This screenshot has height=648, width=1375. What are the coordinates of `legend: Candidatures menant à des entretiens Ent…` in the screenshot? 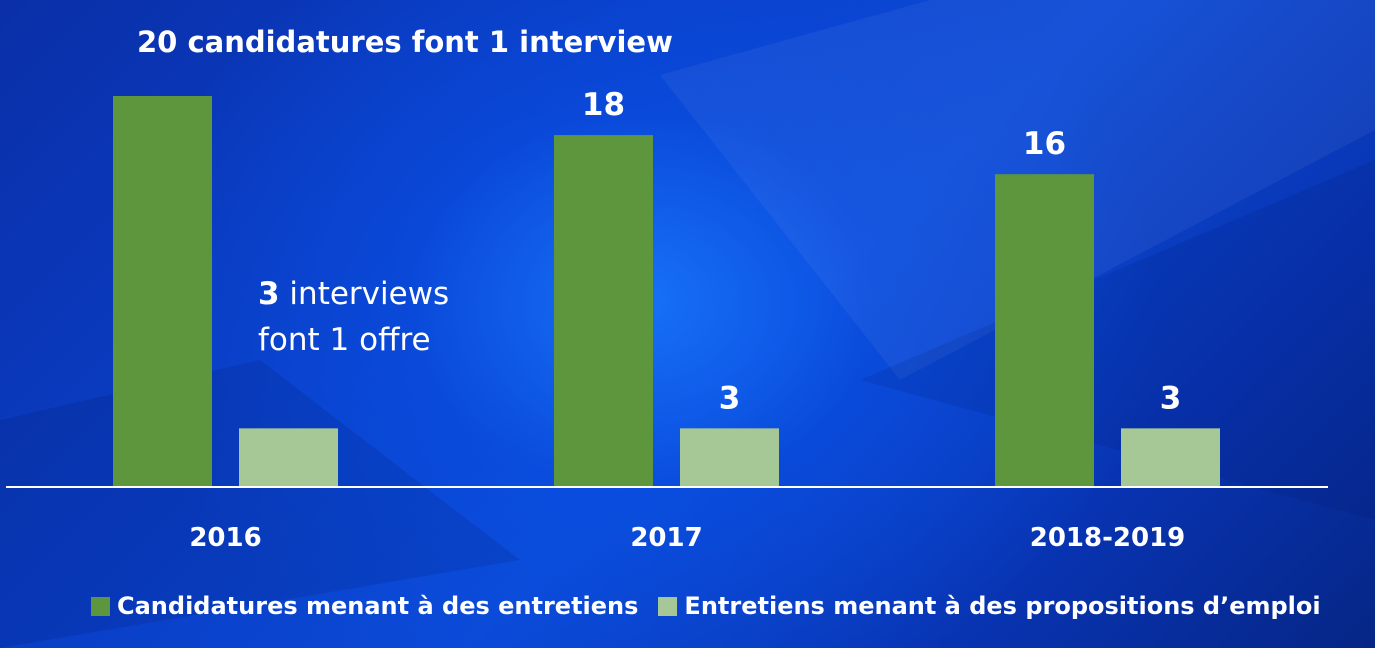 It's located at (706, 606).